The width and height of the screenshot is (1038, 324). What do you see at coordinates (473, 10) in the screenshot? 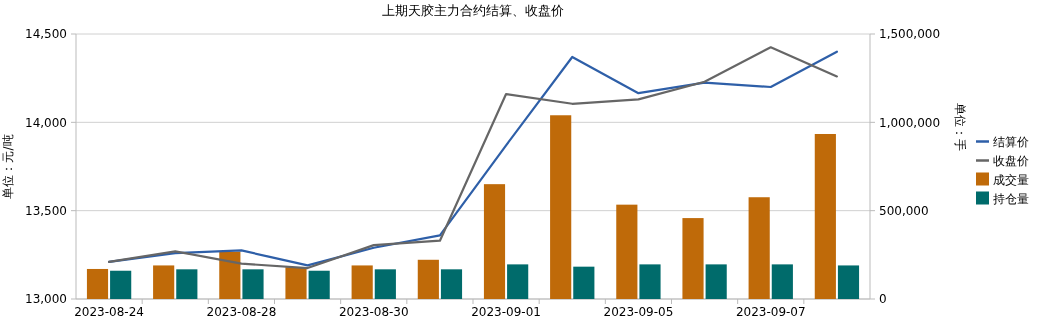
I see `chart-title: 上期天胶主力合约结算、收盘价` at bounding box center [473, 10].